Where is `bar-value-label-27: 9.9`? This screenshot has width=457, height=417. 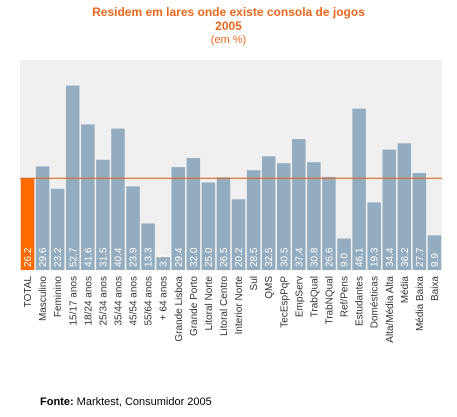
bar-value-label-27: 9.9 is located at coordinates (435, 260).